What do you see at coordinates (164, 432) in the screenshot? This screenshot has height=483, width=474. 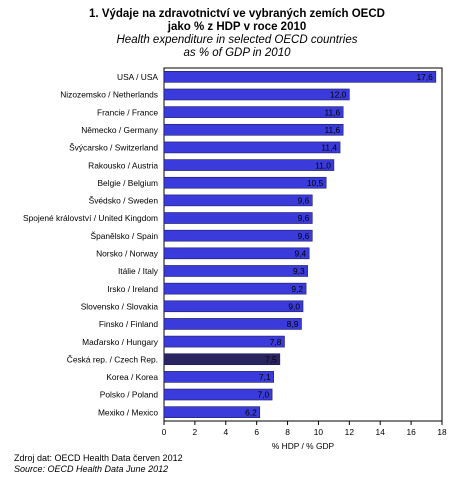 I see `x-tick-label: 0` at bounding box center [164, 432].